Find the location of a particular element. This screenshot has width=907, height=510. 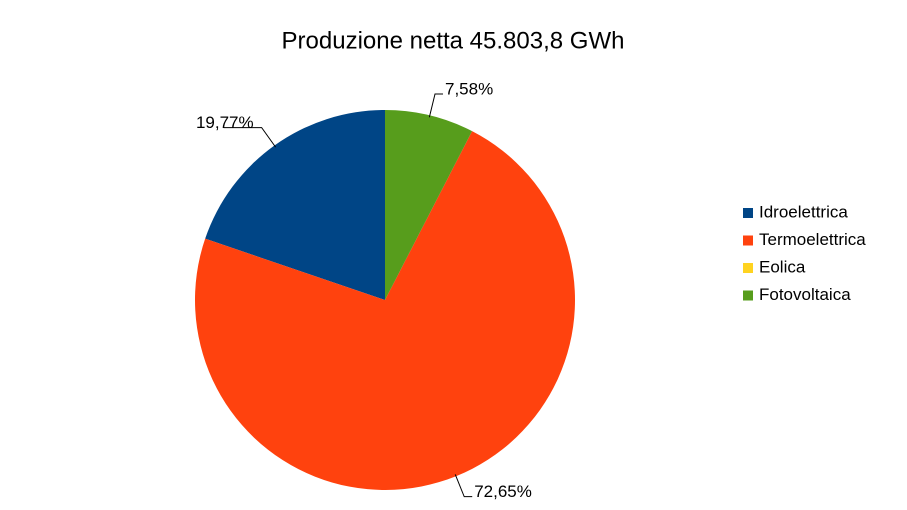

data-label: 72,65% is located at coordinates (503, 491).